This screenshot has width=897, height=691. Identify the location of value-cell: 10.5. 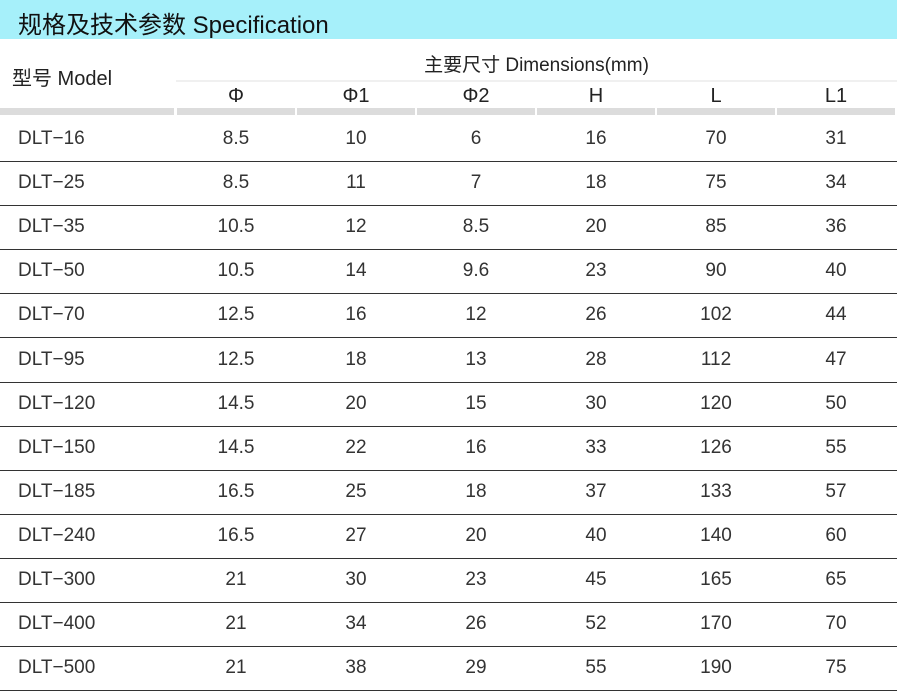
(236, 271).